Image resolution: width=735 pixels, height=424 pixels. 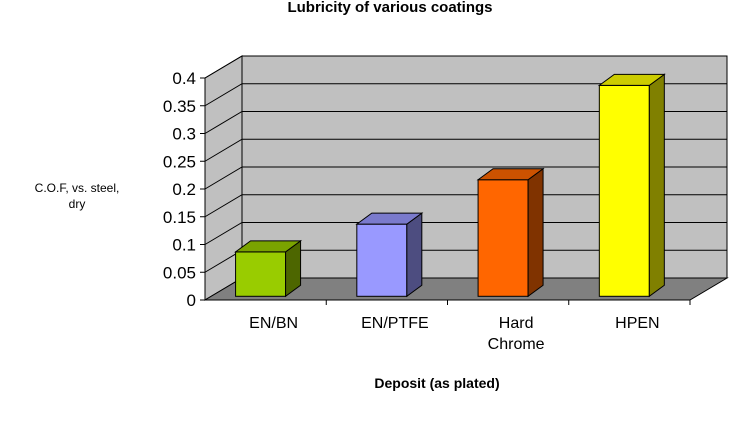 I want to click on x-tick-label: EN/BN, so click(x=273, y=323).